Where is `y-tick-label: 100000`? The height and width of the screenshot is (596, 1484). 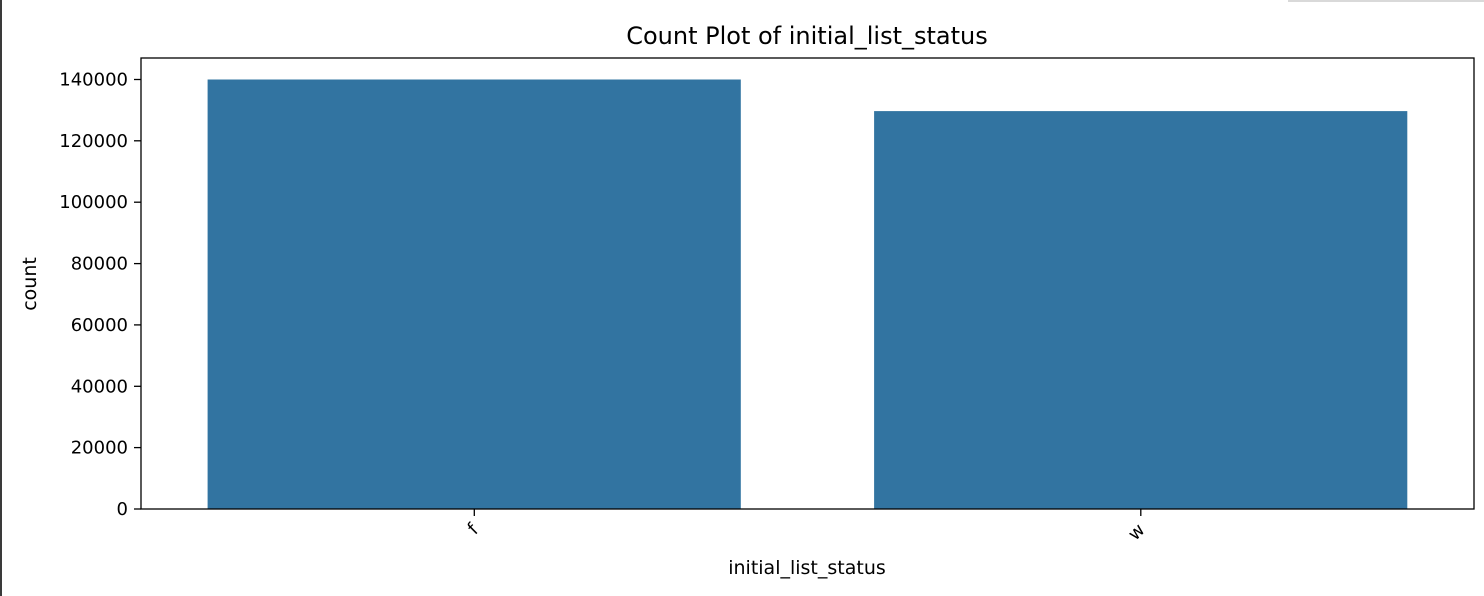 y-tick-label: 100000 is located at coordinates (93, 202).